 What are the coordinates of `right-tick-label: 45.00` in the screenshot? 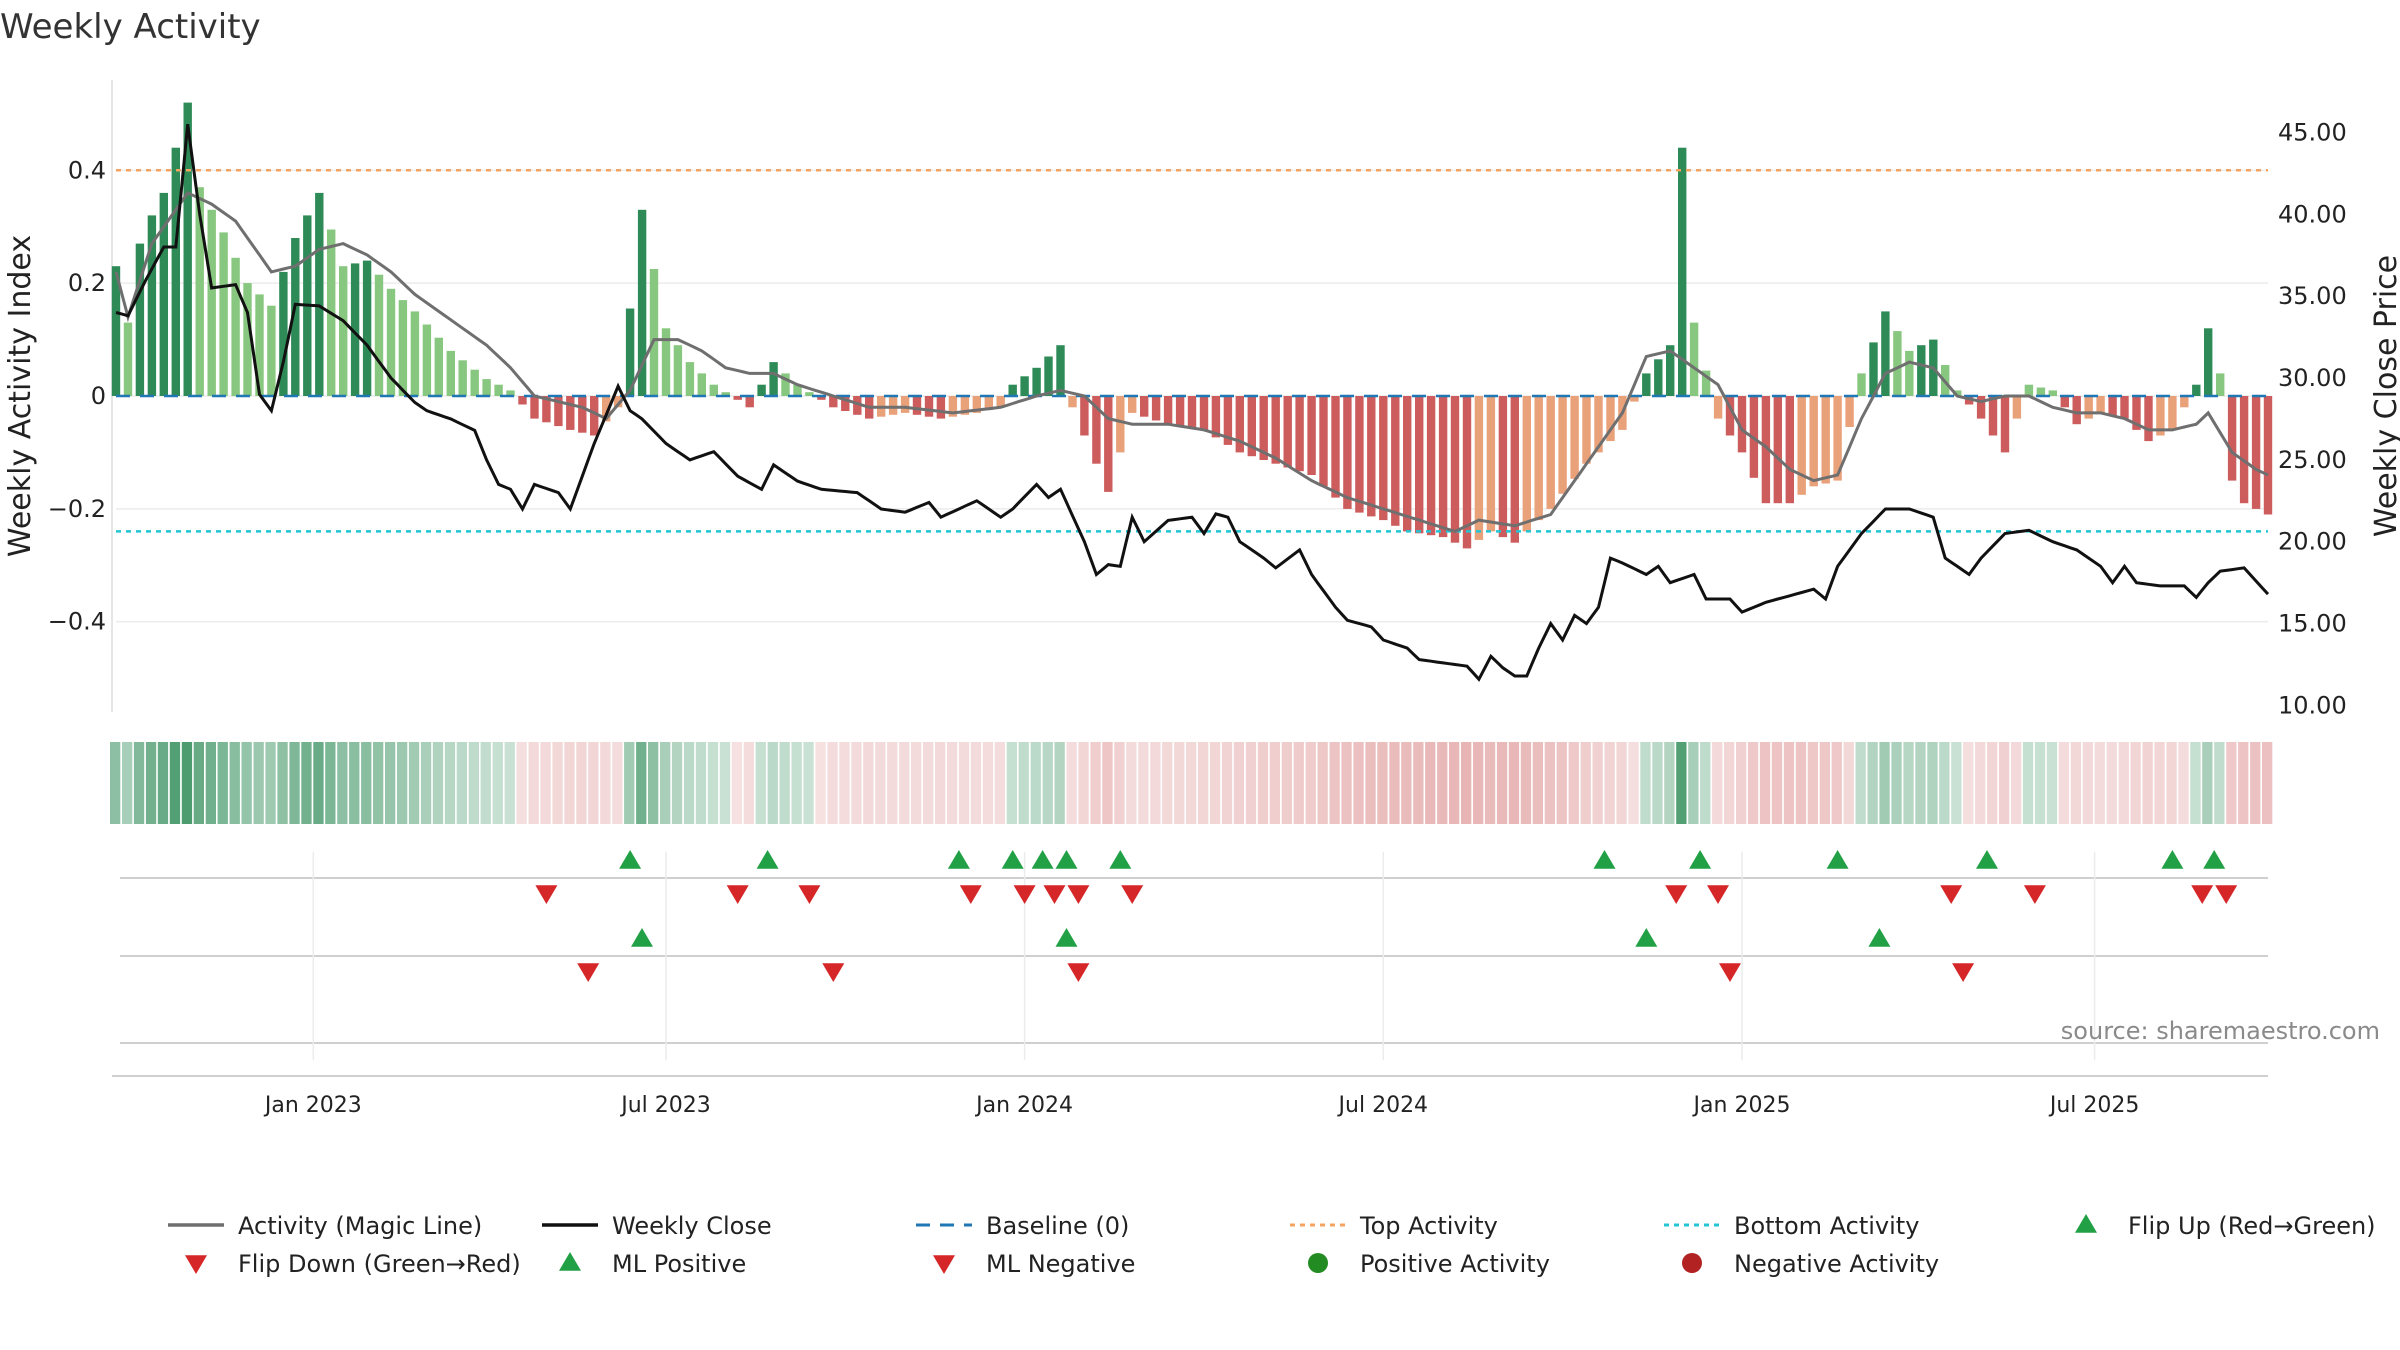 It's located at (2312, 132).